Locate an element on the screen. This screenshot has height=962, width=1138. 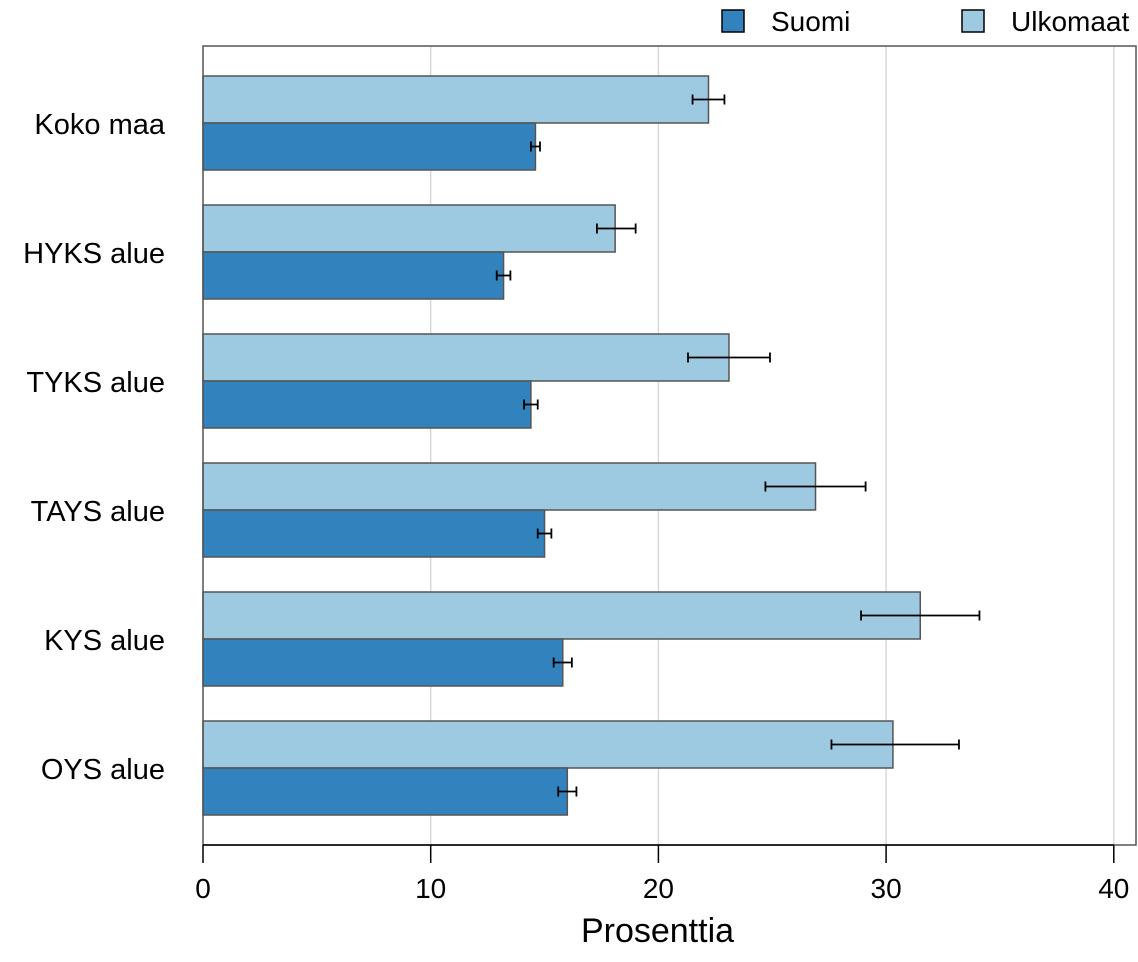
bar-suomi-koko-maa is located at coordinates (369, 146).